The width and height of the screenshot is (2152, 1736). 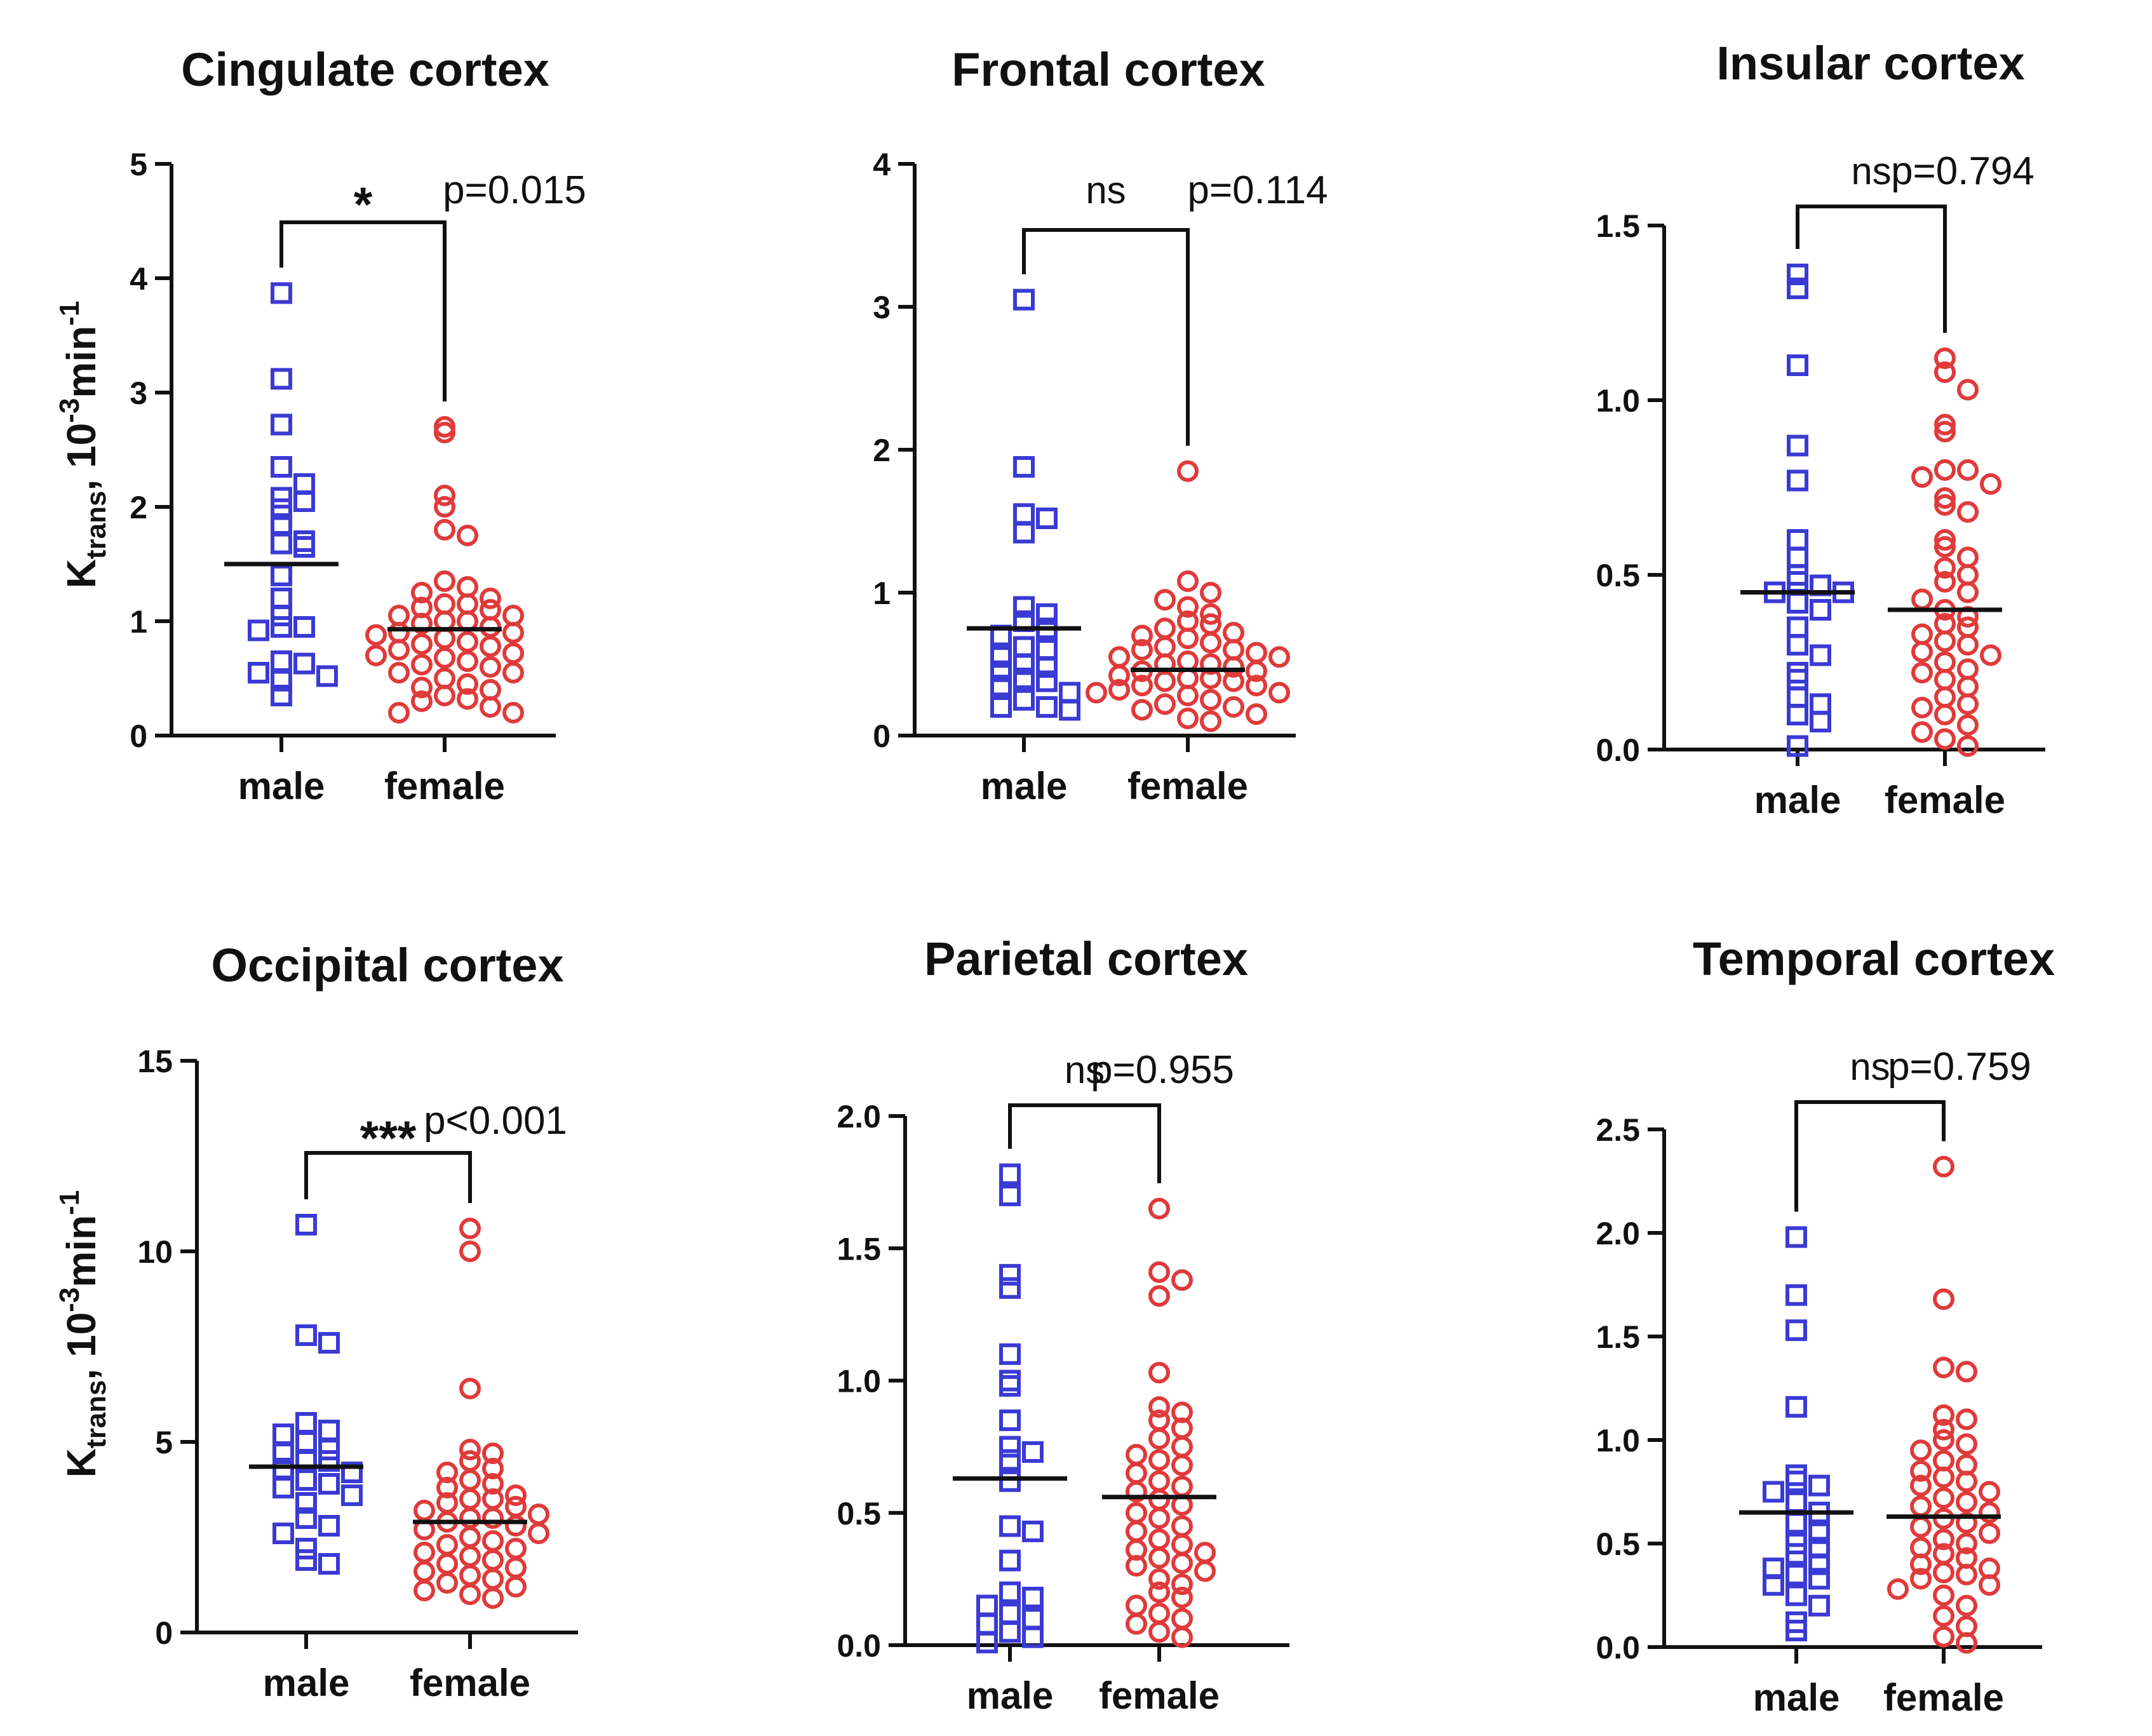 I want to click on p-value-label: p=0.015, so click(x=514, y=190).